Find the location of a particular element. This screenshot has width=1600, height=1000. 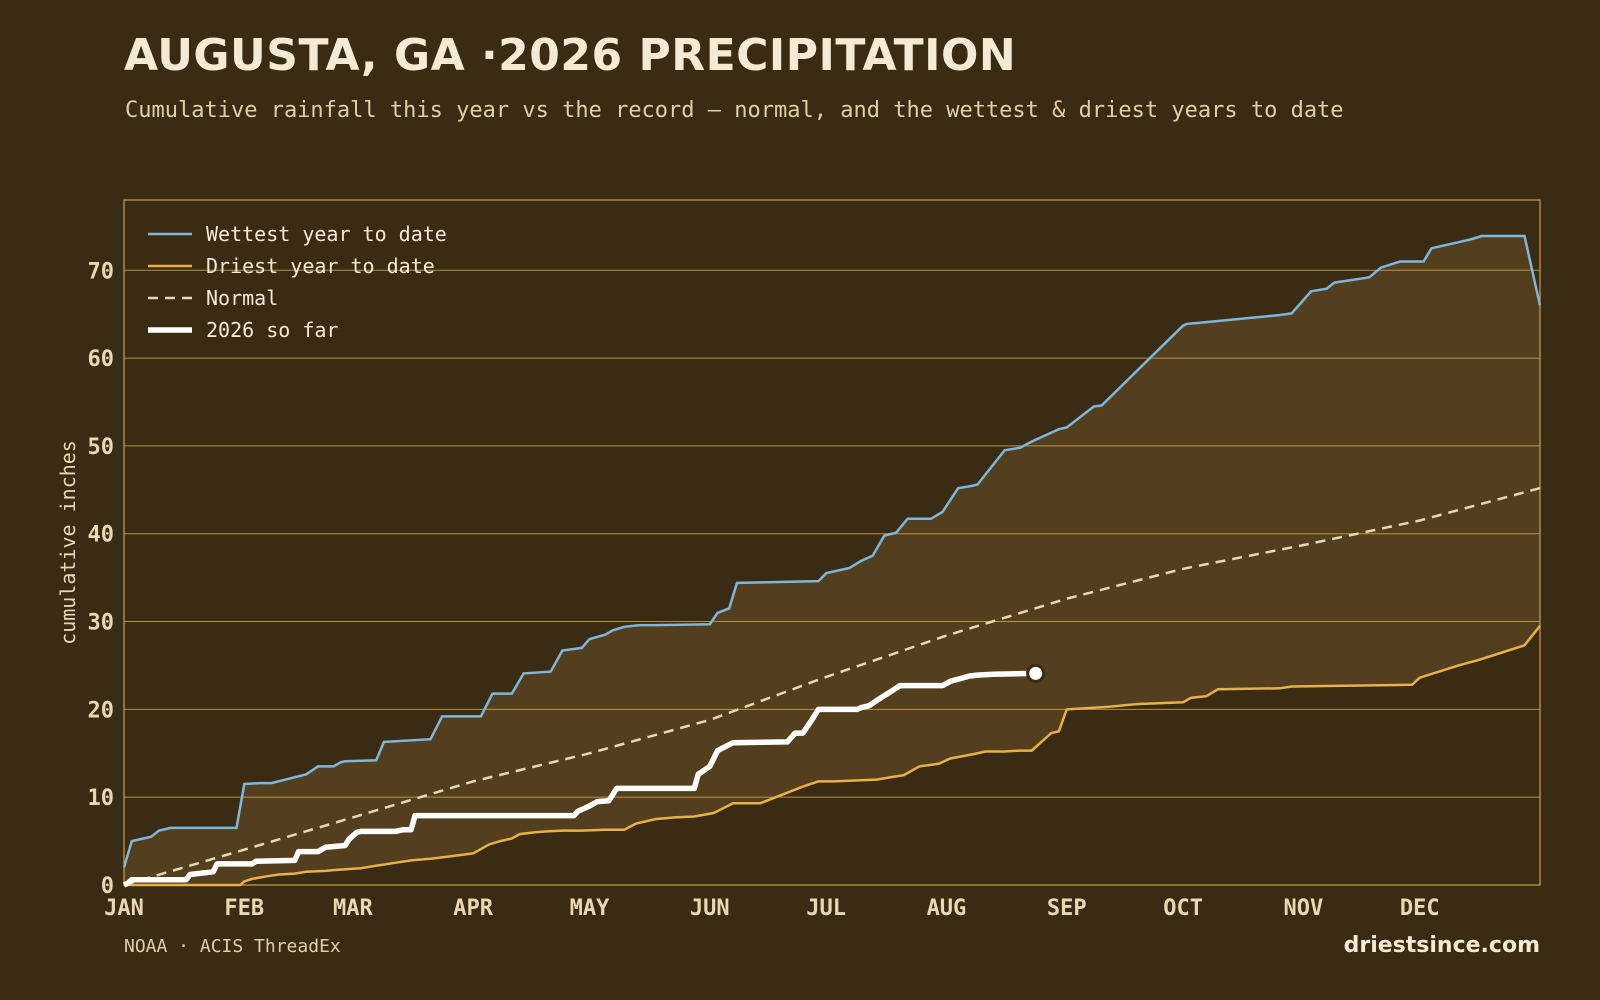

y-tick-label: 50 is located at coordinates (101, 447).